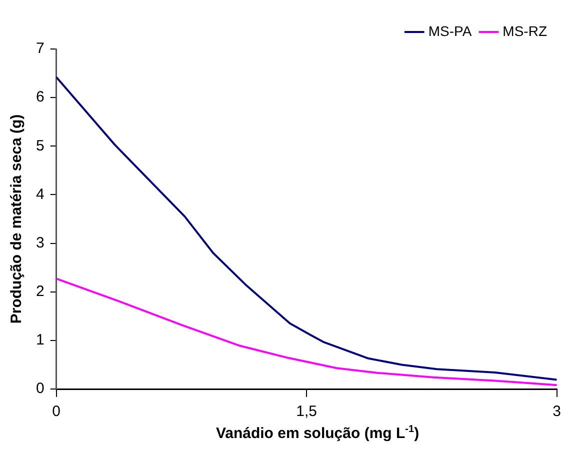  What do you see at coordinates (40, 291) in the screenshot?
I see `y-tick-label: 2` at bounding box center [40, 291].